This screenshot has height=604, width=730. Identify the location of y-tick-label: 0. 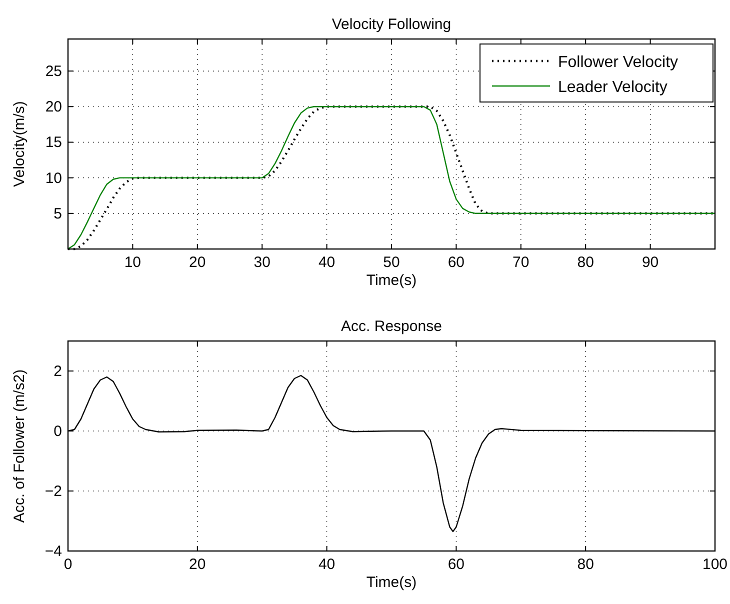
(58, 431).